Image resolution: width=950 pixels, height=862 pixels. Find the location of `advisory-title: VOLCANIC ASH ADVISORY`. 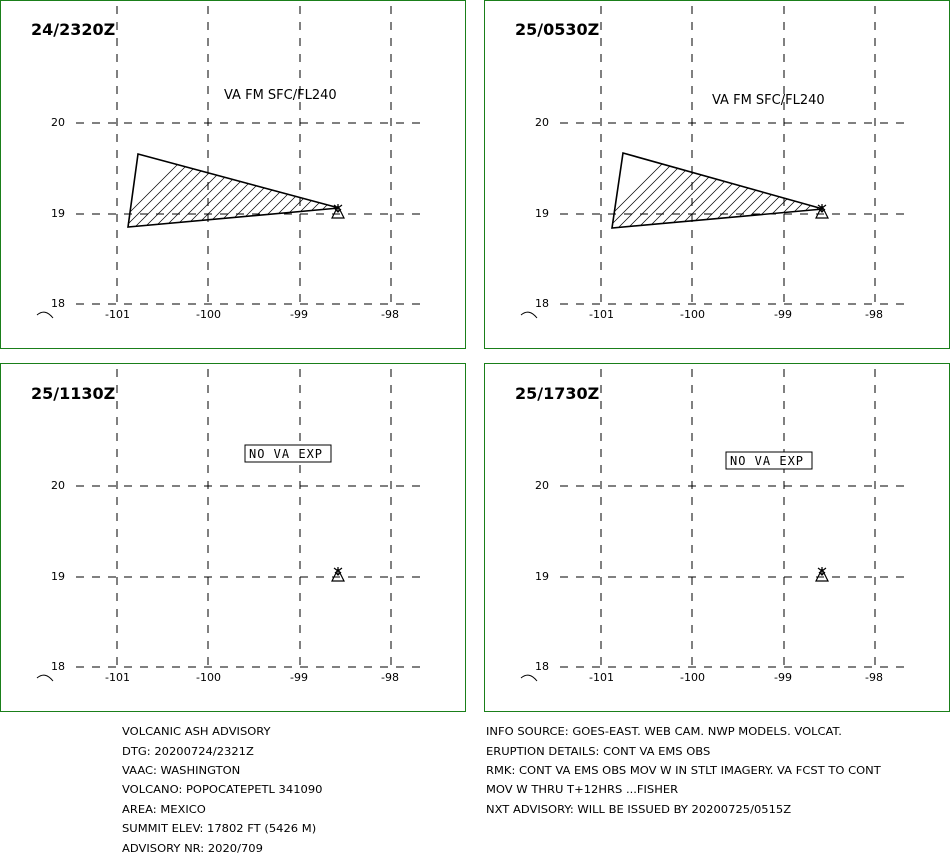

advisory-title: VOLCANIC ASH ADVISORY is located at coordinates (196, 731).